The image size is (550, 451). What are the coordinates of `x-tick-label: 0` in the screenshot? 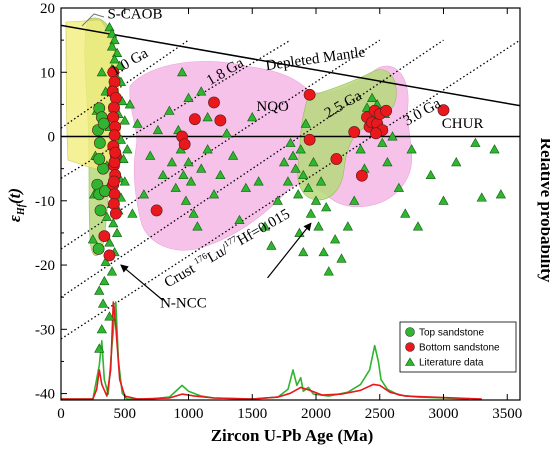 It's located at (61, 414).